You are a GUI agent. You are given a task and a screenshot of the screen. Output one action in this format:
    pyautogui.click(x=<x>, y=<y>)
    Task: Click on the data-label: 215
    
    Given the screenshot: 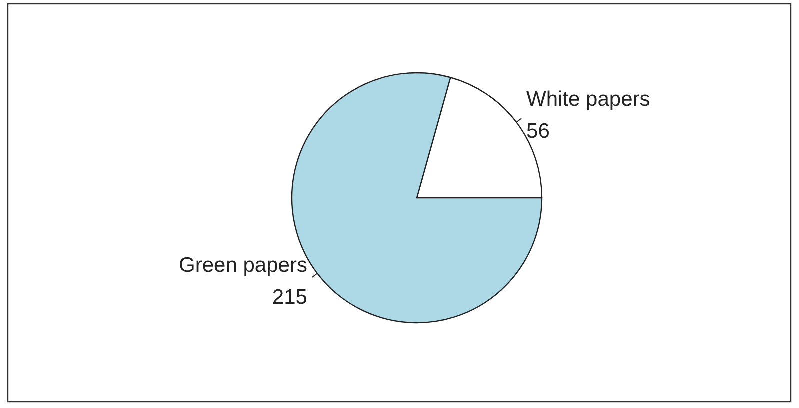 What is the action you would take?
    pyautogui.click(x=290, y=298)
    